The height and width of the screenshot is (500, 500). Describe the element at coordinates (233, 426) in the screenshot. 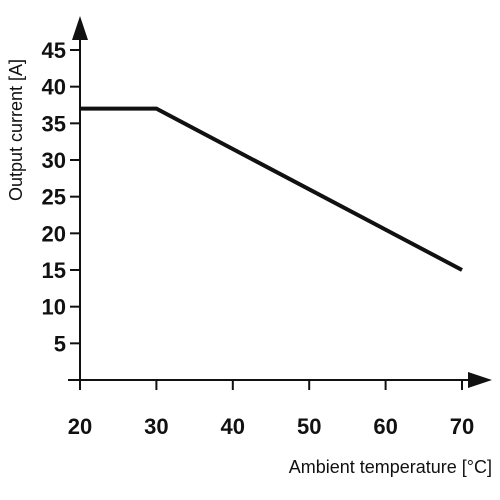

I see `x-tick-label: 40` at that location.